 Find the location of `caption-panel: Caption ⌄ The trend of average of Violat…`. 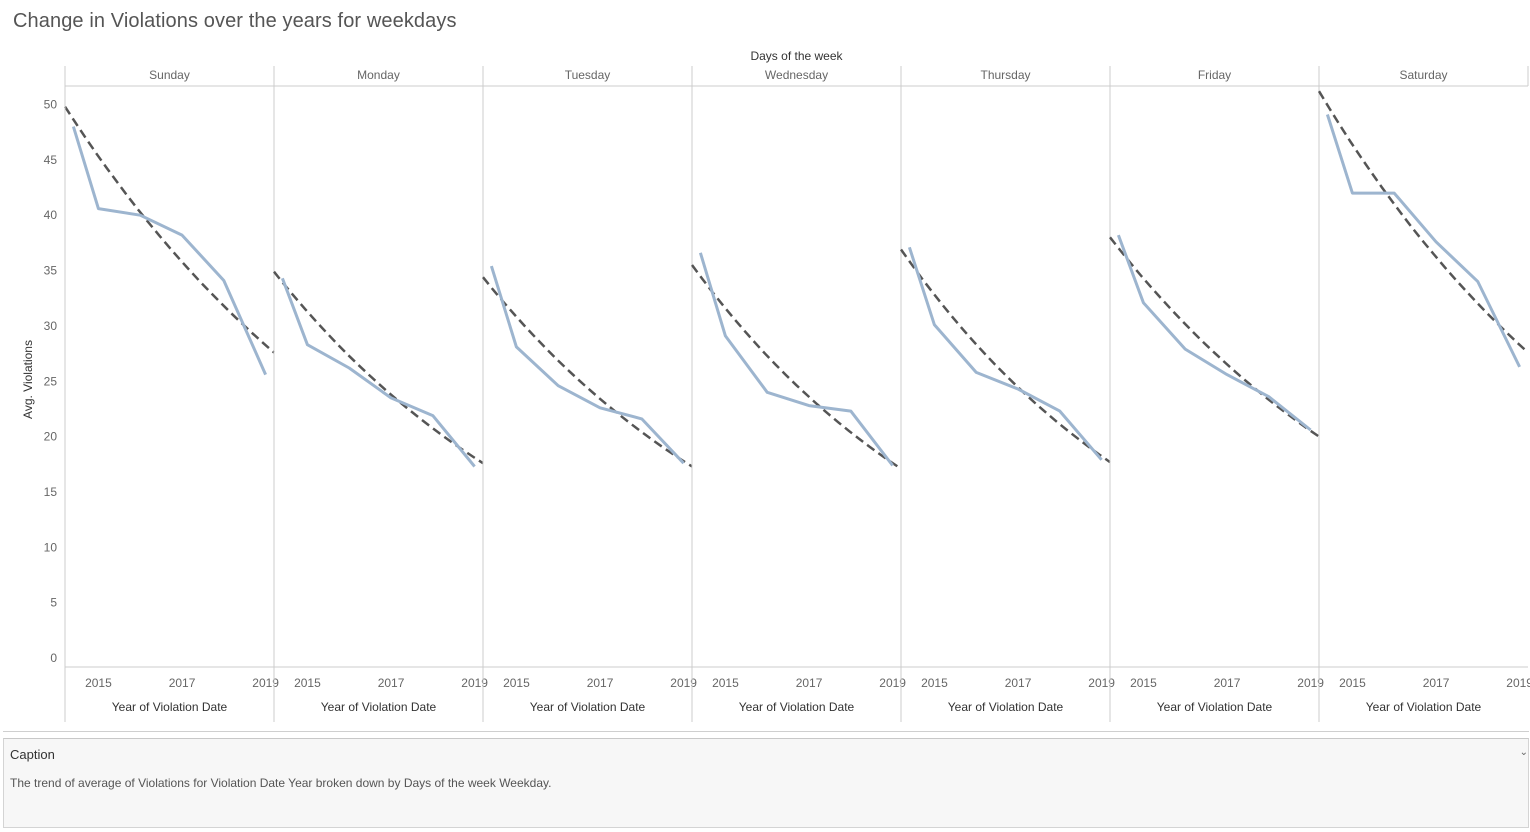

caption-panel: Caption ⌄ The trend of average of Violat… is located at coordinates (766, 783).